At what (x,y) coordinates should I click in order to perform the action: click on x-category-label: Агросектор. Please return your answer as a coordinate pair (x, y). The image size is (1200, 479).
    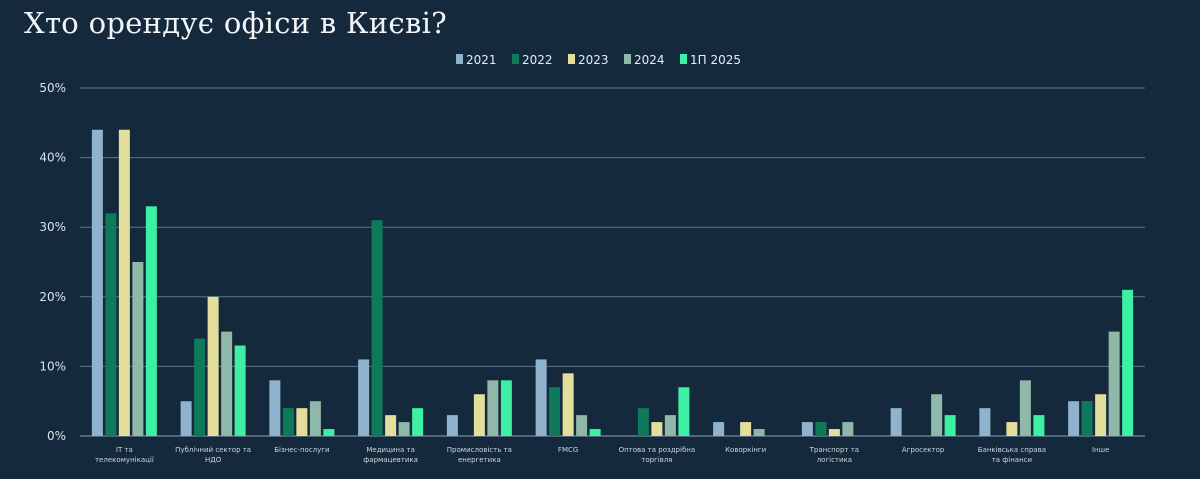
    Looking at the image, I should click on (923, 450).